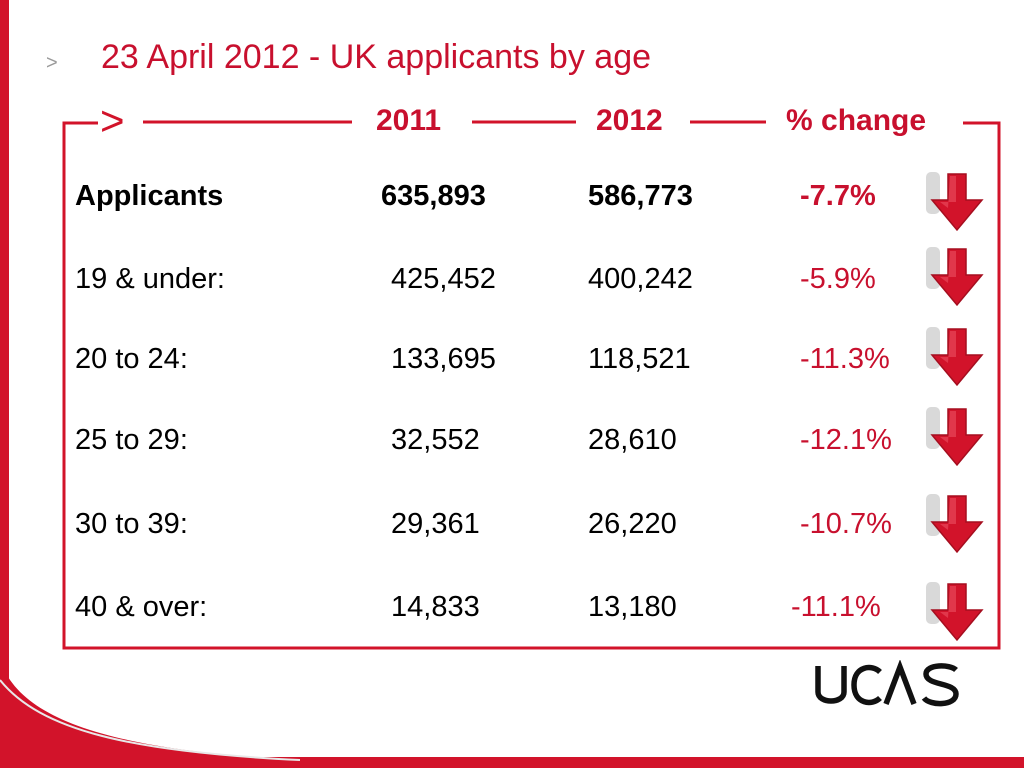 The width and height of the screenshot is (1024, 768). Describe the element at coordinates (512, 762) in the screenshot. I see `slide-bottom-edge` at that location.